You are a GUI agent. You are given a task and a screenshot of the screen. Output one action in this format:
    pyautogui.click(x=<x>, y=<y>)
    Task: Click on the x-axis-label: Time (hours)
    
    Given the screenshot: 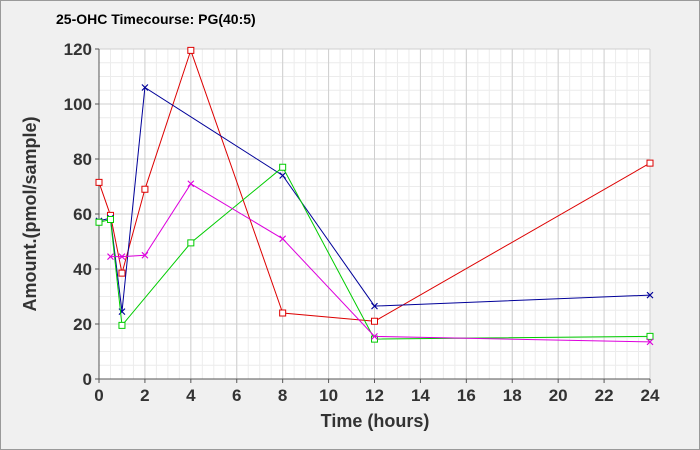 What is the action you would take?
    pyautogui.click(x=375, y=421)
    